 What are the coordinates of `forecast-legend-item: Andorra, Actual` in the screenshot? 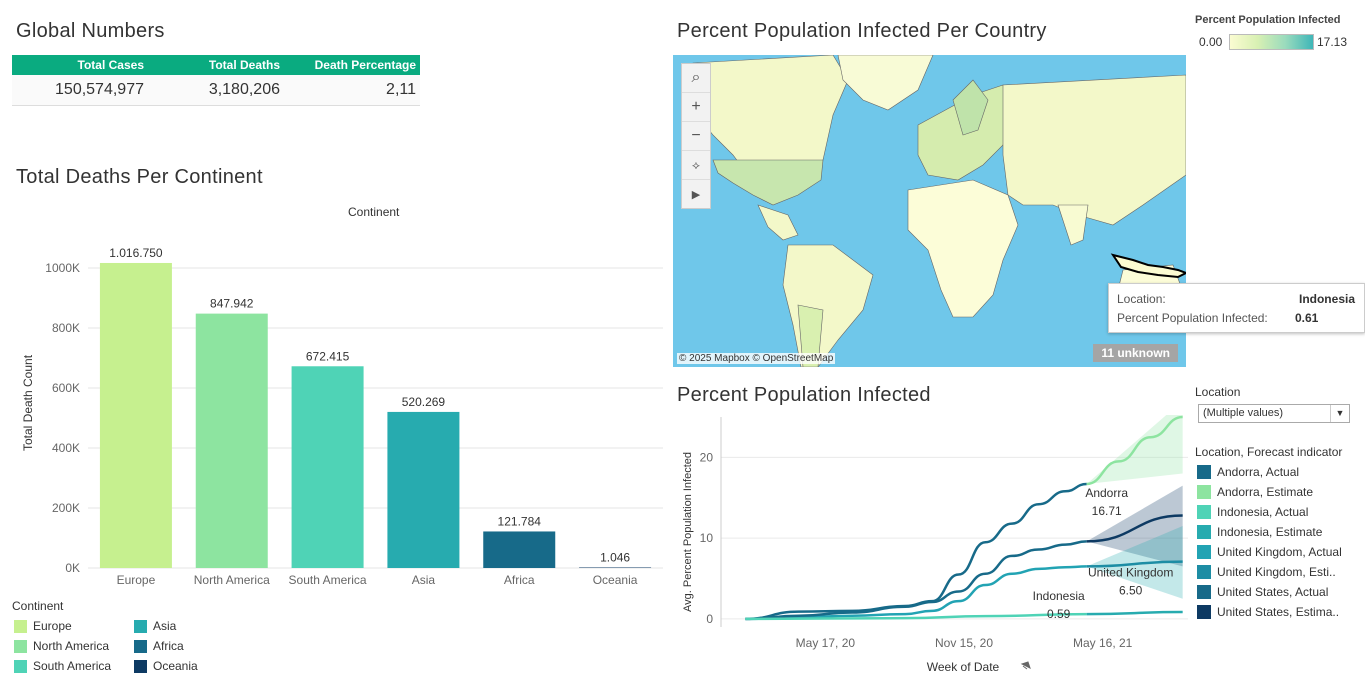 It's located at (1248, 472).